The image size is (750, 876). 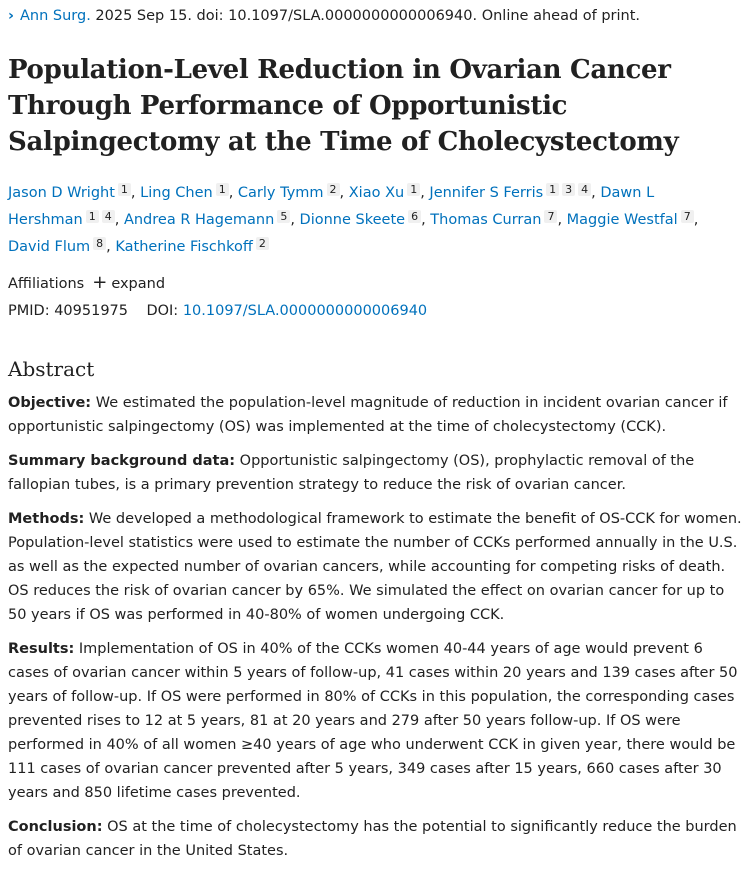 I want to click on author-link: Xiao Xu, so click(x=376, y=193).